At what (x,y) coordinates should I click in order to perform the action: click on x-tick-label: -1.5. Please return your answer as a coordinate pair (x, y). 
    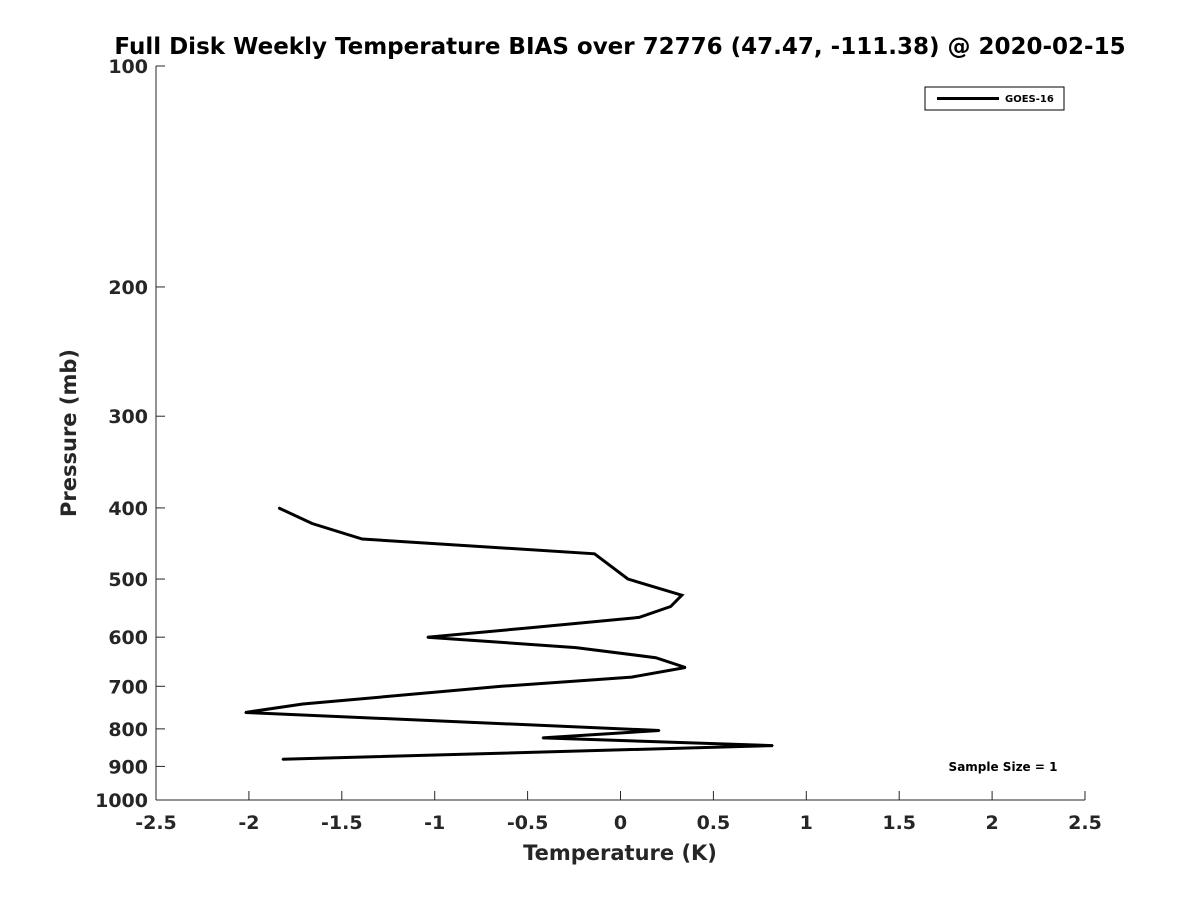
    Looking at the image, I should click on (342, 823).